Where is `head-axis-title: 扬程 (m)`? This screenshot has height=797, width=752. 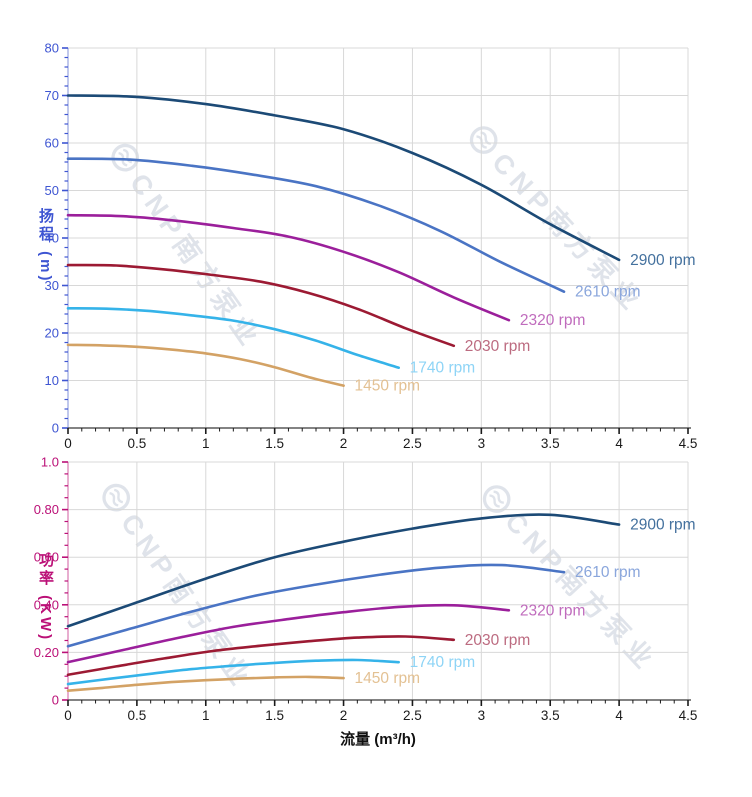
head-axis-title: 扬程 (m) is located at coordinates (45, 246).